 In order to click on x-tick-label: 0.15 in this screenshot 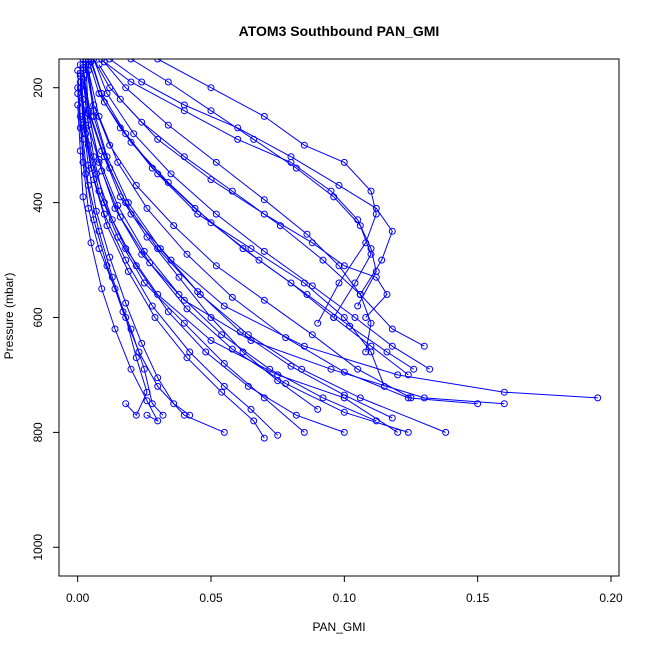, I will do `click(478, 598)`.